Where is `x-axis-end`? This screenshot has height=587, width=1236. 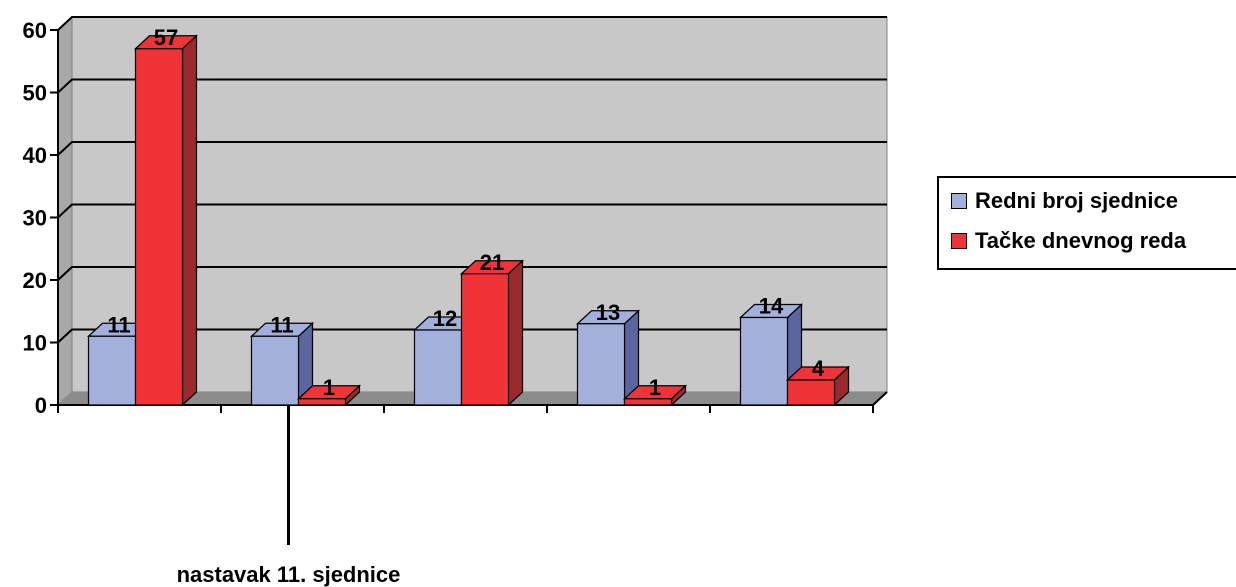 x-axis-end is located at coordinates (880, 398).